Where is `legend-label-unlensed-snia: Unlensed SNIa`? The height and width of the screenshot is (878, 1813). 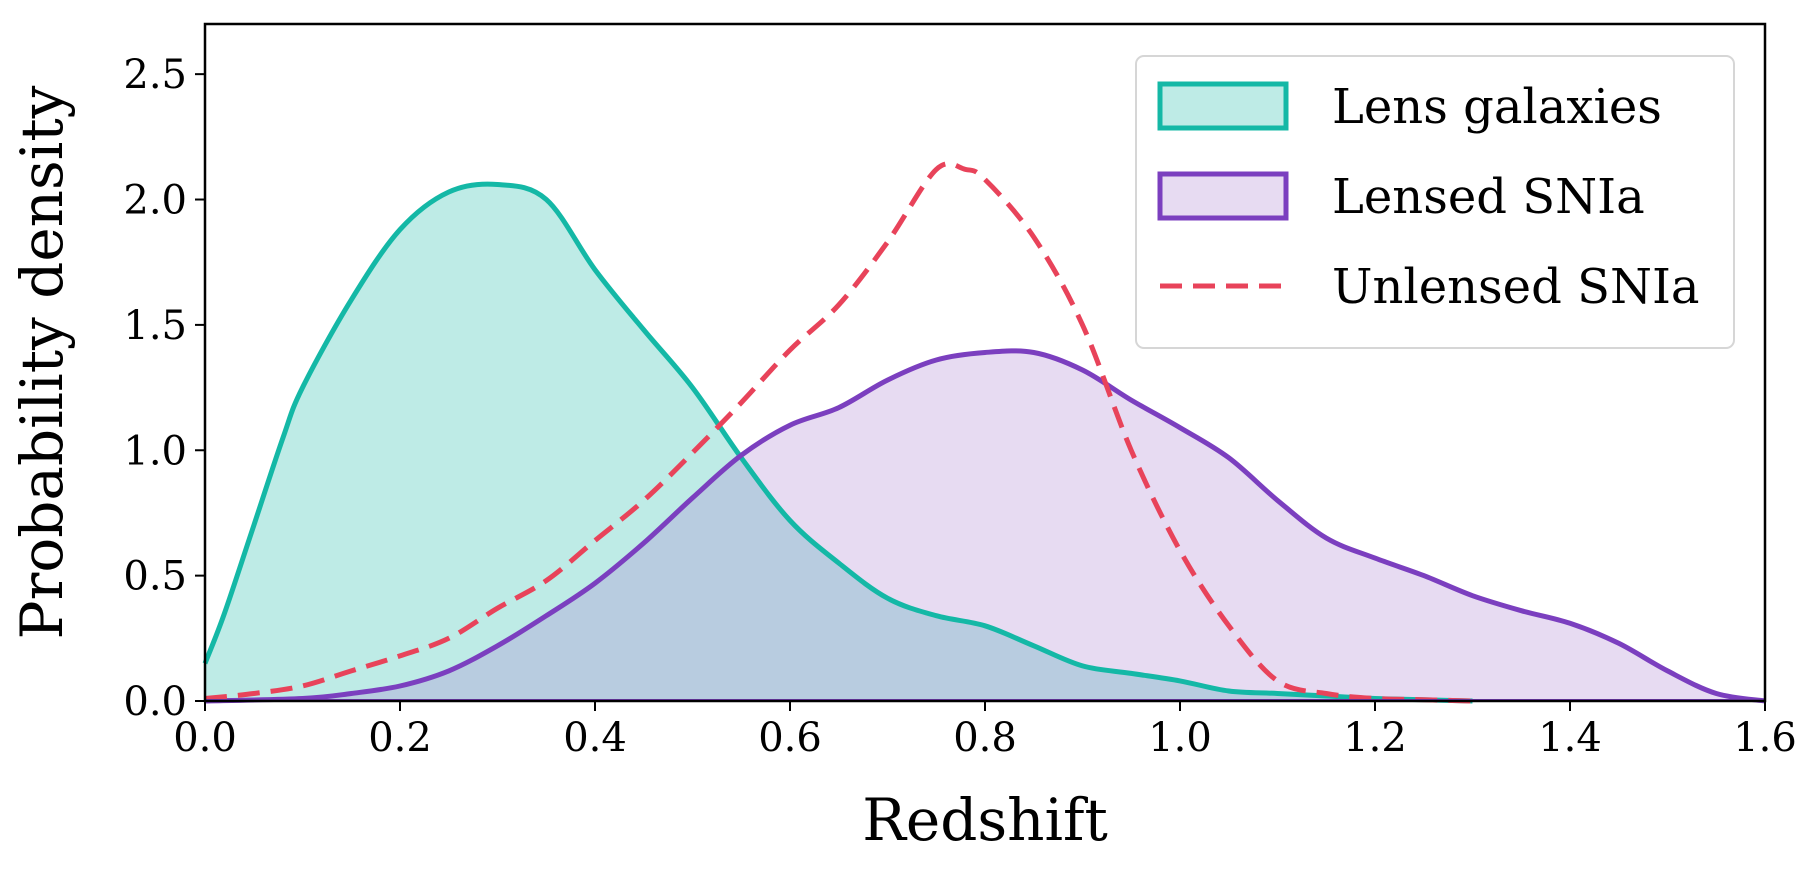 legend-label-unlensed-snia: Unlensed SNIa is located at coordinates (1516, 287).